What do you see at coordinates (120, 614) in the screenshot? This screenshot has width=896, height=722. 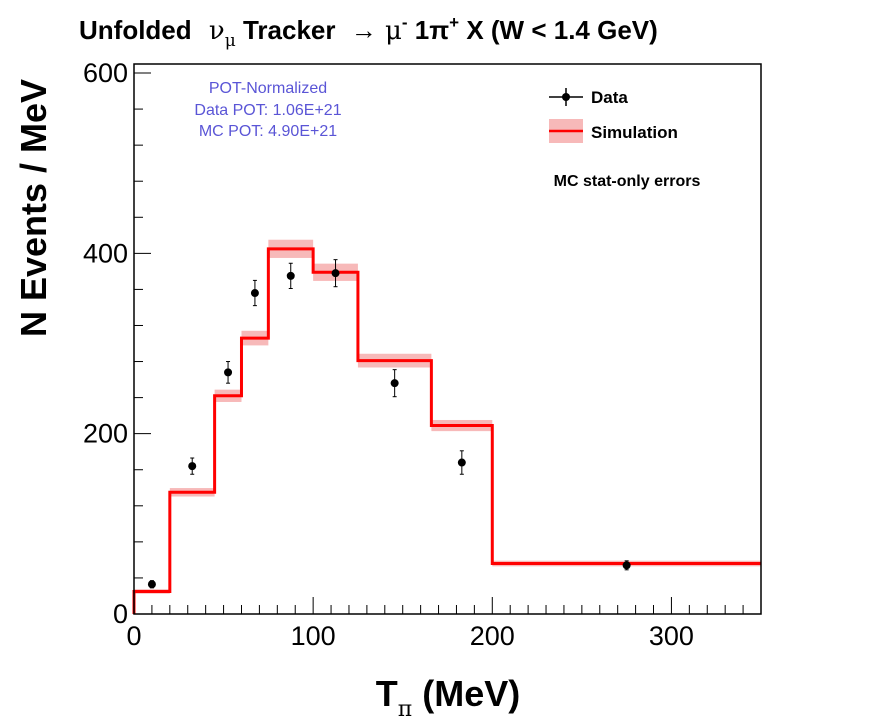 I see `y-tick-label: 0` at bounding box center [120, 614].